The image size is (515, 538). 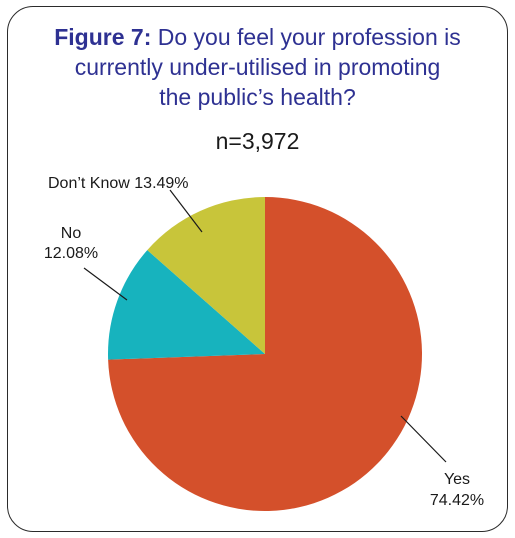 What do you see at coordinates (306, 37) in the screenshot?
I see `title-line-1: Do you feel your profession is` at bounding box center [306, 37].